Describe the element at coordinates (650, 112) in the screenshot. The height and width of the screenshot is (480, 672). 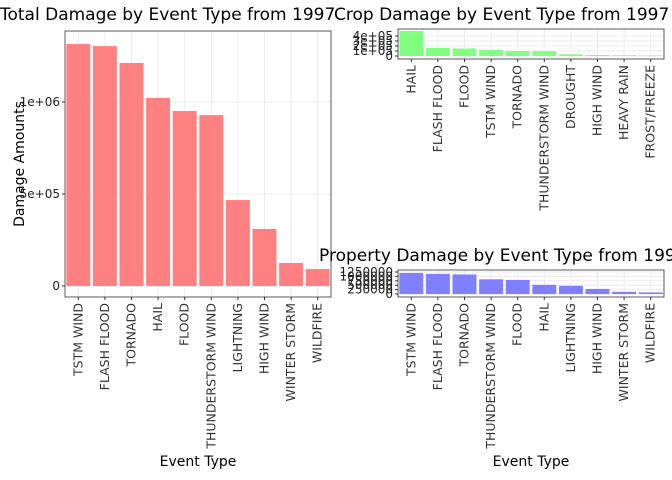
I see `x-tick-label: FROST/FREEZE` at that location.